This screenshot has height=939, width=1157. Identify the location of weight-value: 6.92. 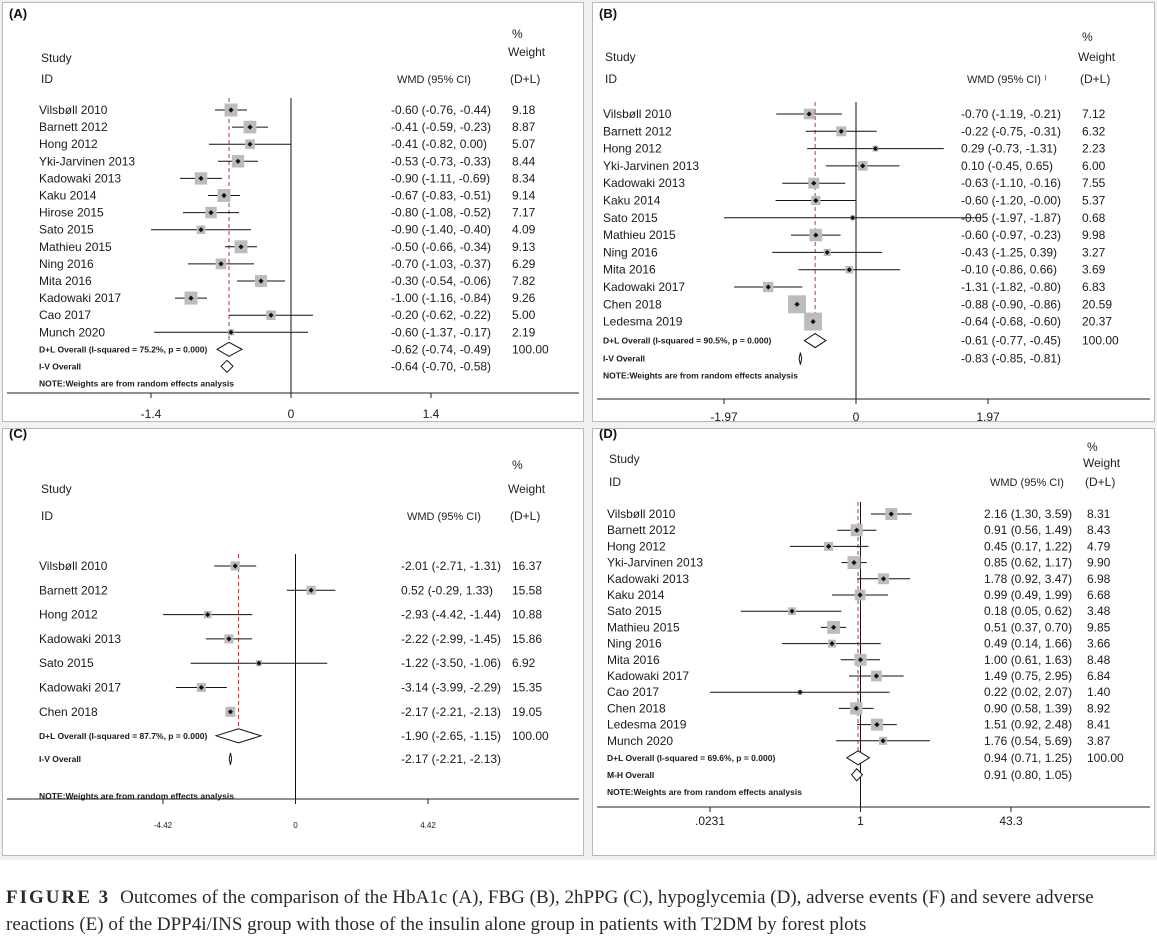
(524, 663).